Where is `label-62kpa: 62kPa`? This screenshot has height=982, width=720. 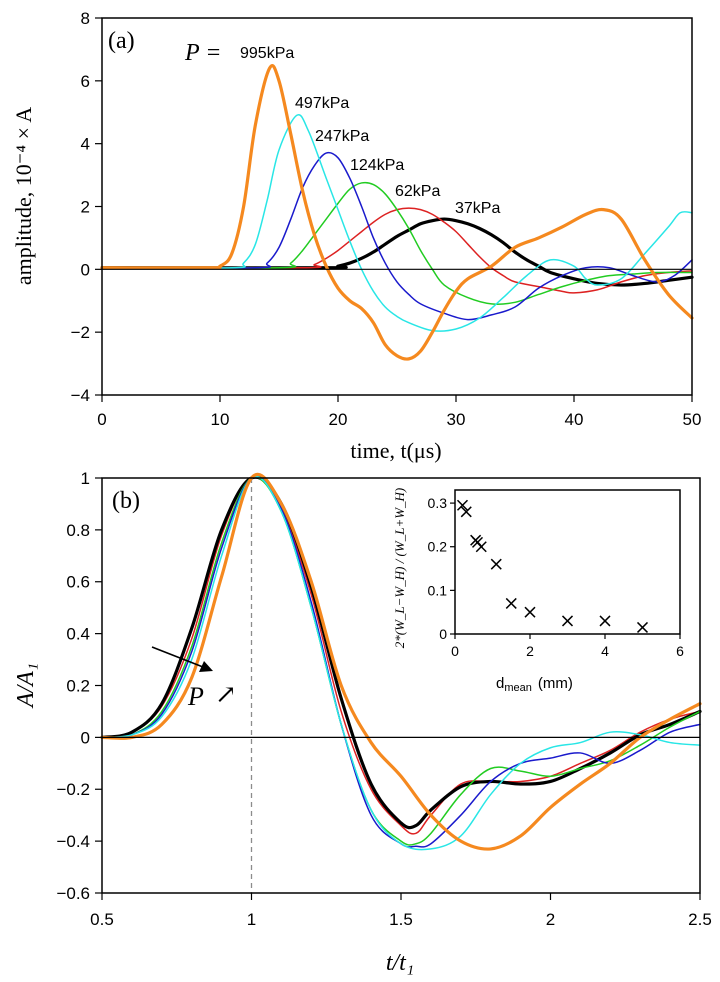
label-62kpa: 62kPa is located at coordinates (417, 191).